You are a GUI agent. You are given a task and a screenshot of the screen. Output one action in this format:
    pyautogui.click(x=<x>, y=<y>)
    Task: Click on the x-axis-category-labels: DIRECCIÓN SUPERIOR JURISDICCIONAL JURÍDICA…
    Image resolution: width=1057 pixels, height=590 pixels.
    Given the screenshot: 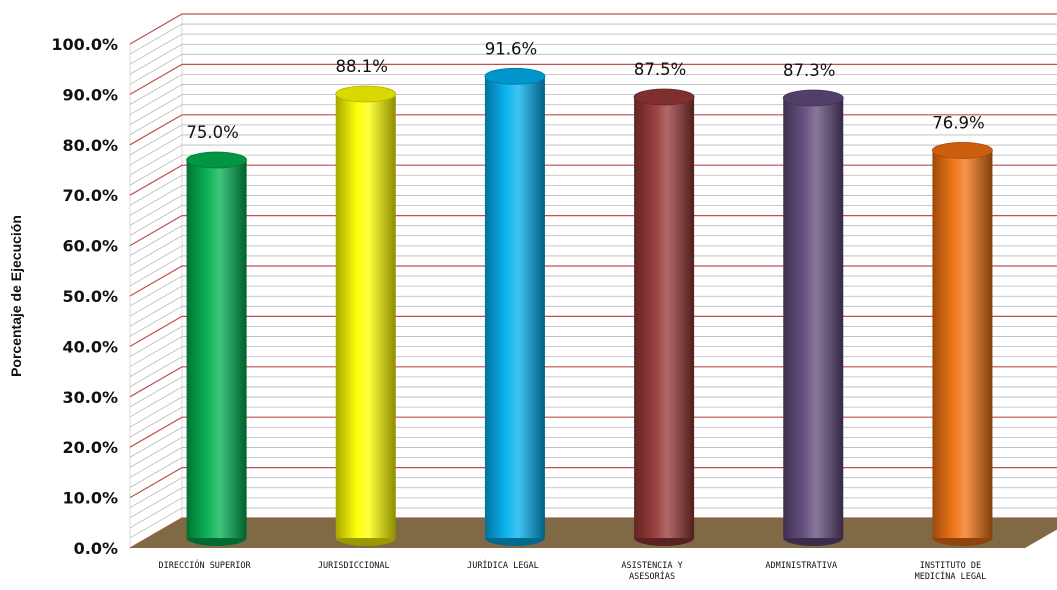 What is the action you would take?
    pyautogui.click(x=573, y=570)
    